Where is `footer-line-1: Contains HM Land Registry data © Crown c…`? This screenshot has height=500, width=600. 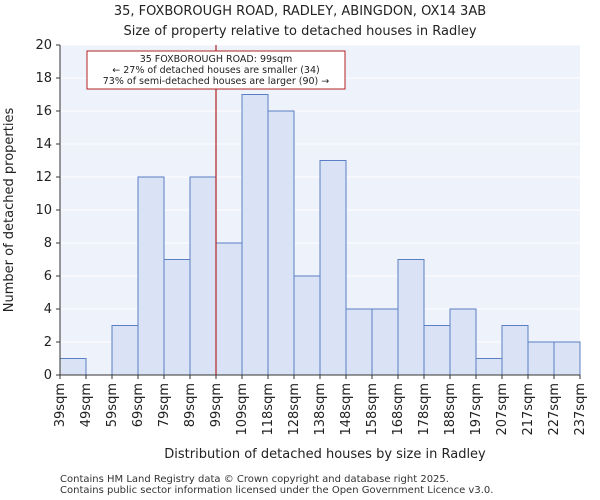 footer-line-1: Contains HM Land Registry data © Crown c… is located at coordinates (254, 479).